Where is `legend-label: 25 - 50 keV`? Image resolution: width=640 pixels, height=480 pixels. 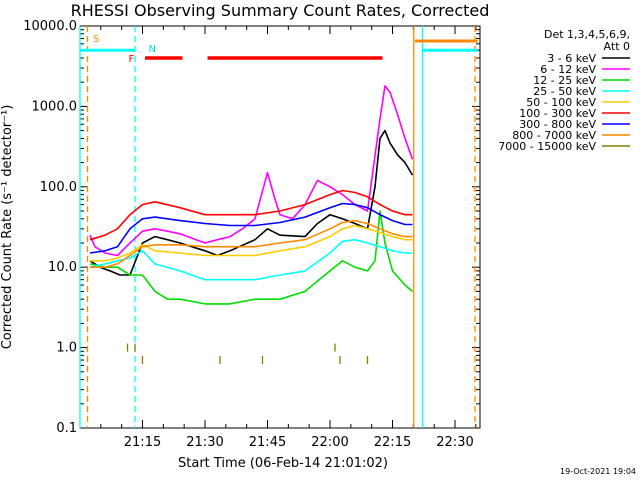
legend-label: 25 - 50 keV is located at coordinates (564, 91).